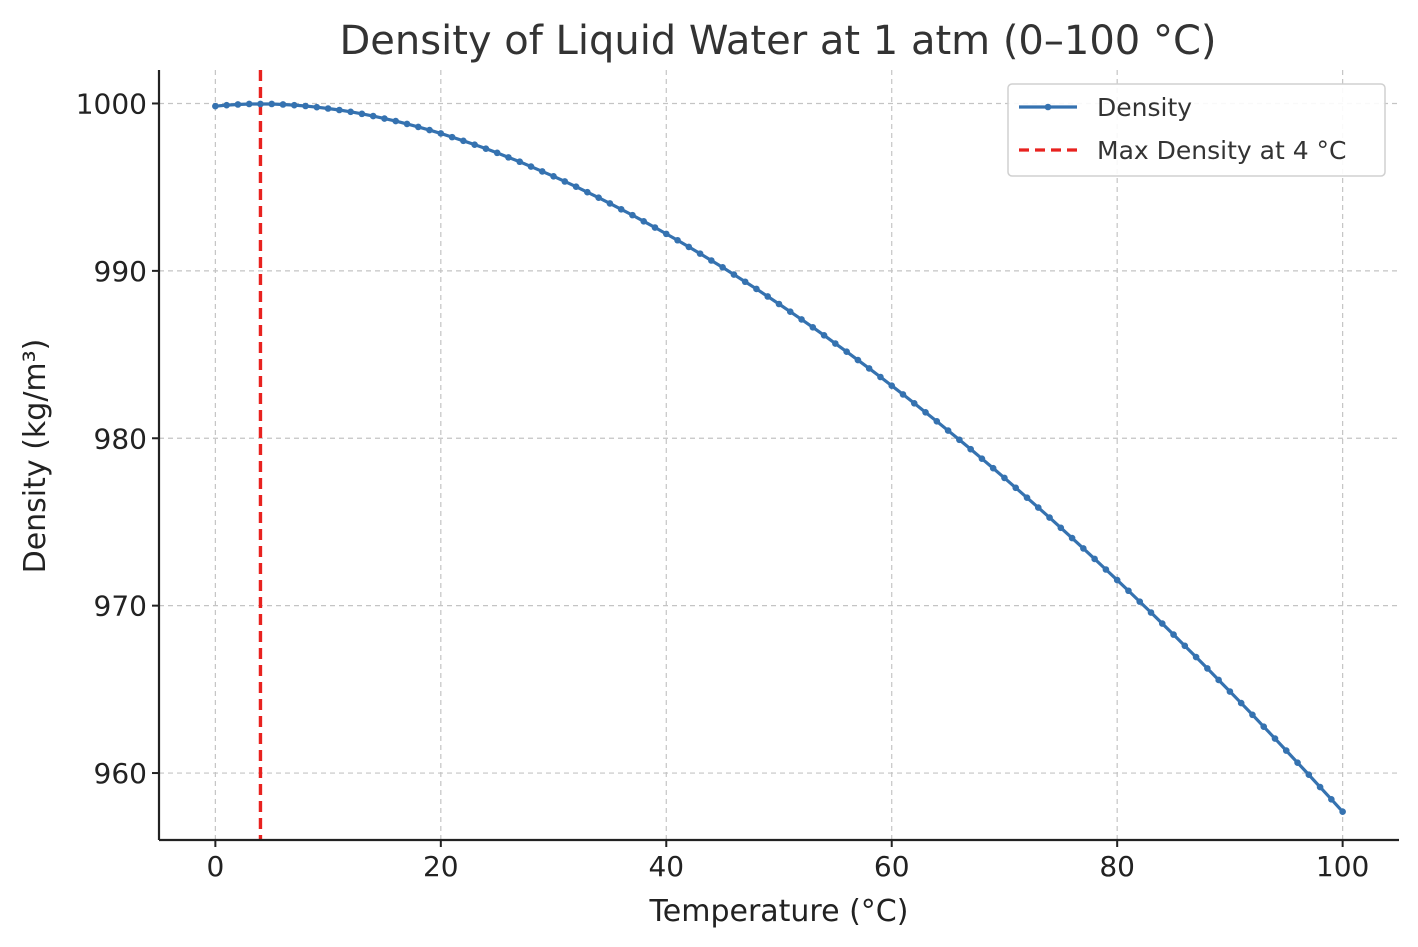 This screenshot has height=947, width=1418. Describe the element at coordinates (441, 866) in the screenshot. I see `x-tick-label: 20` at that location.